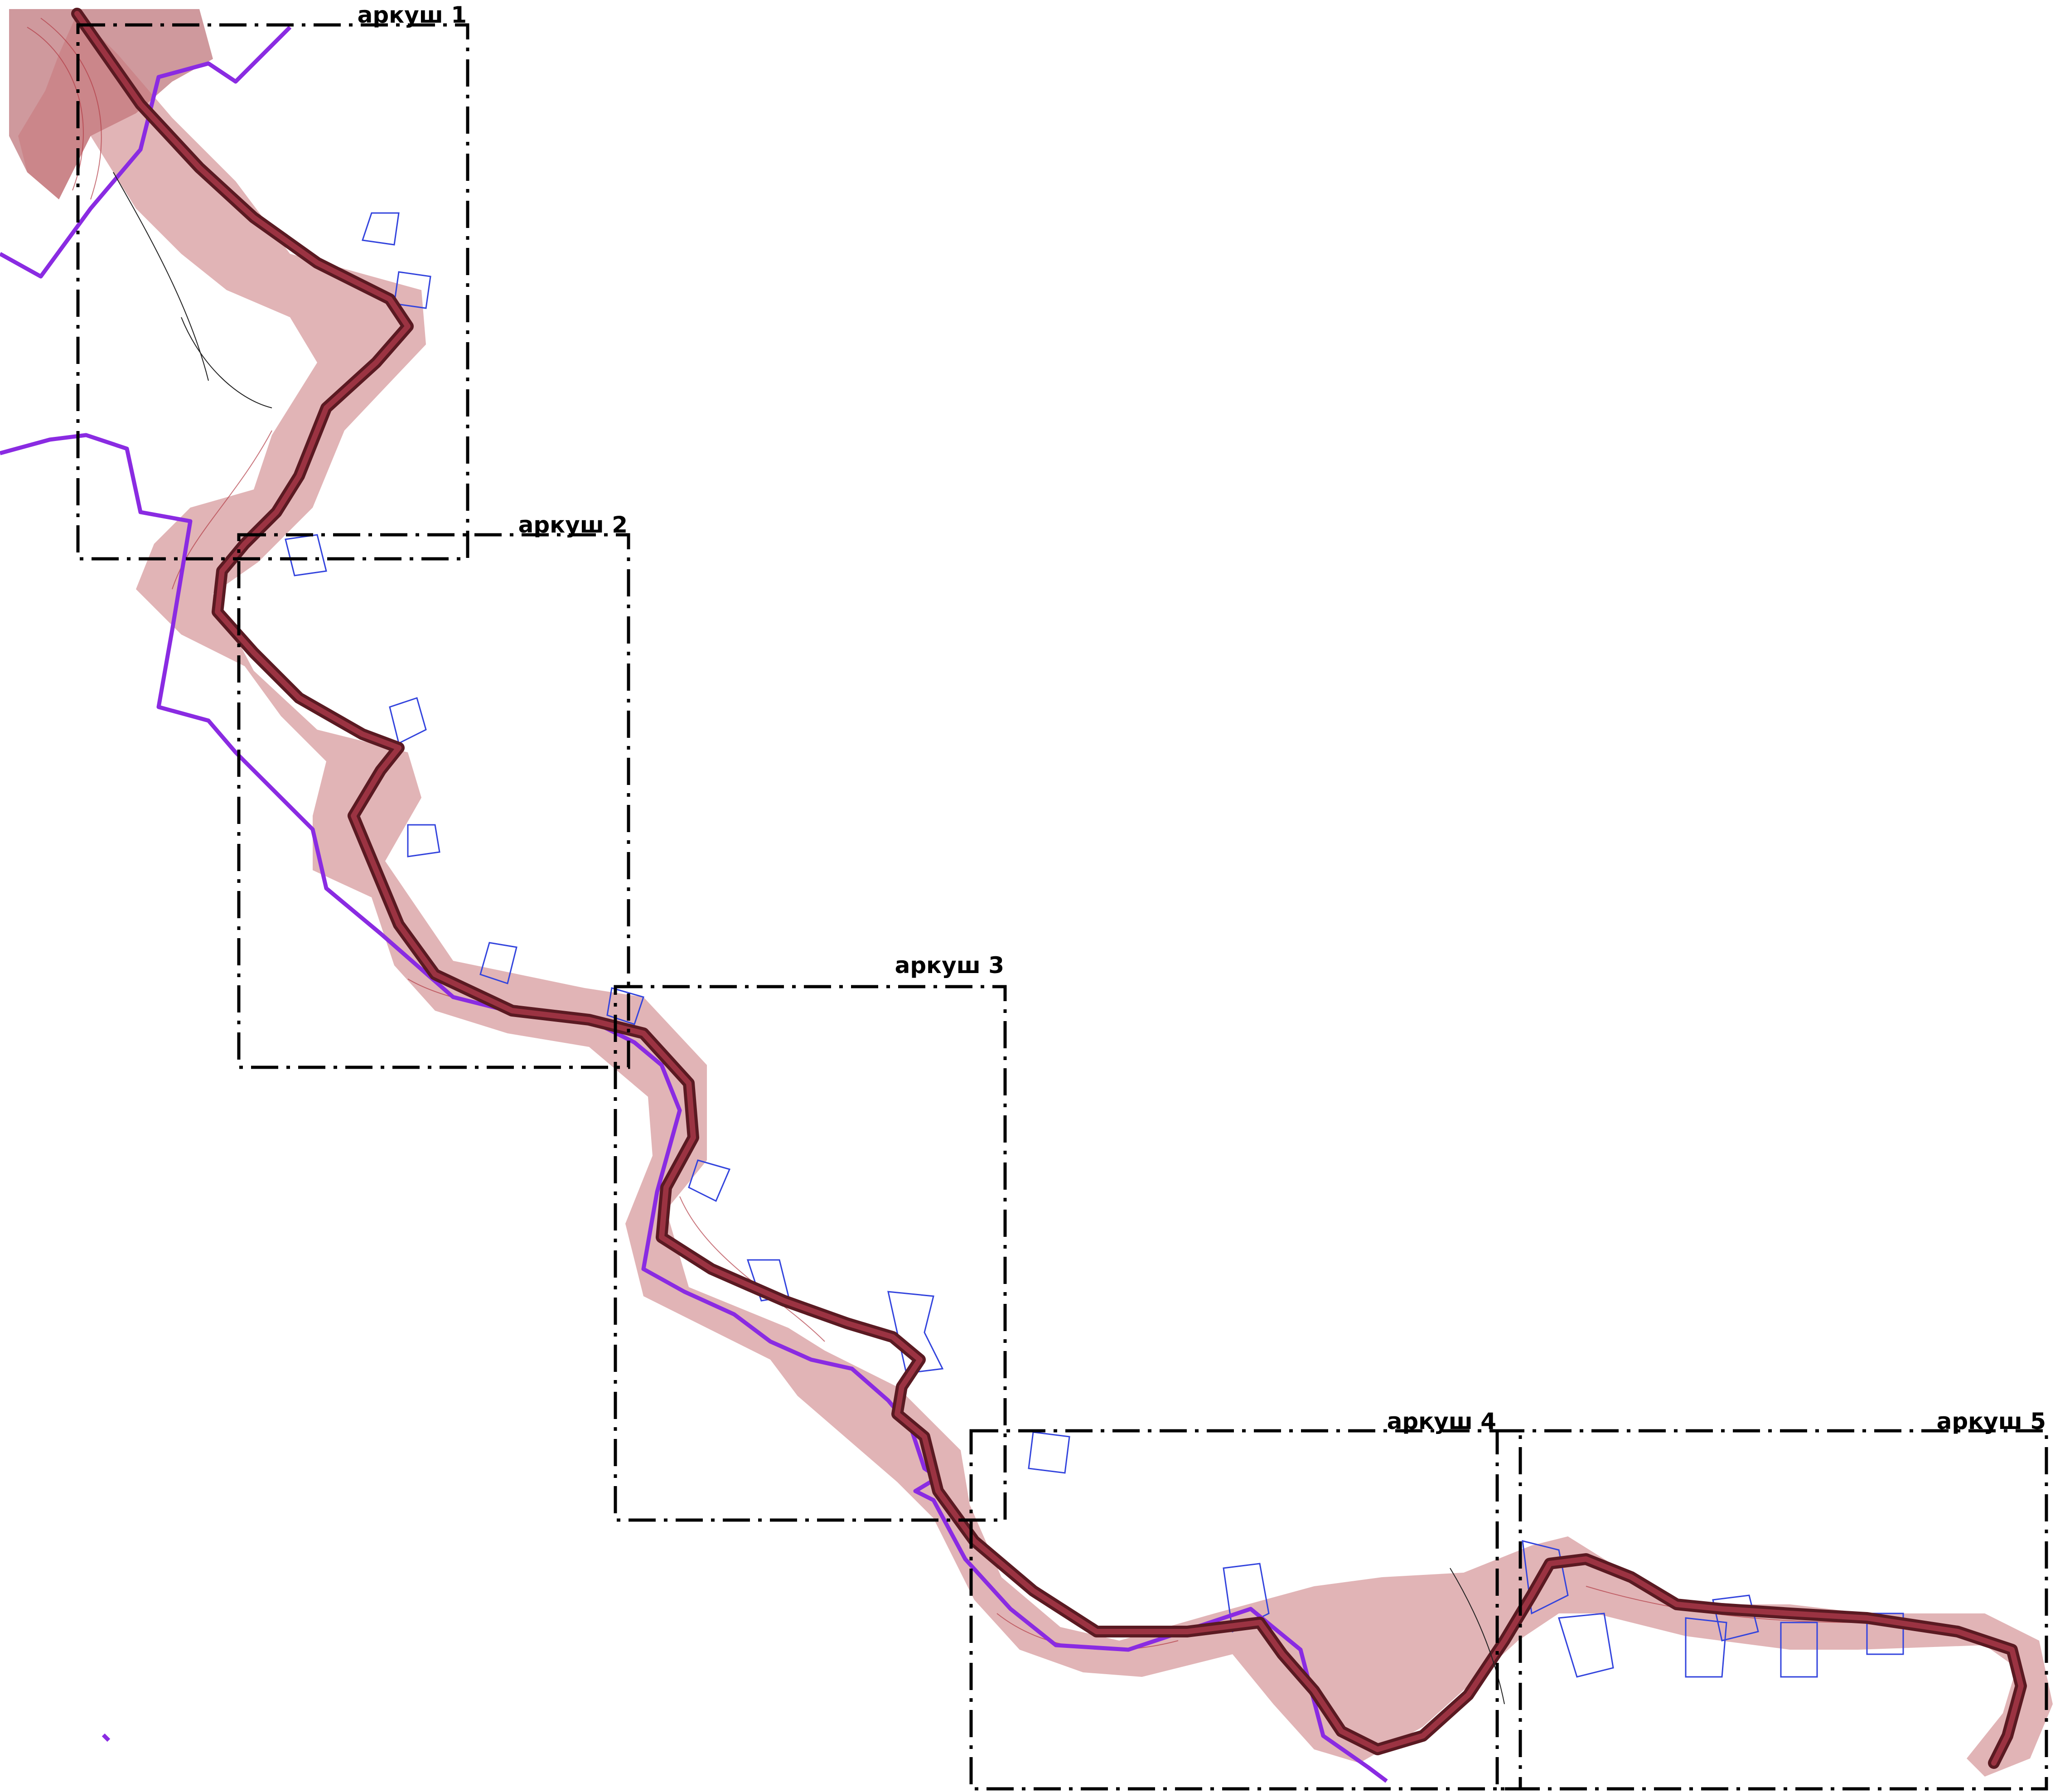 The image size is (2060, 1792). What do you see at coordinates (1441, 1421) in the screenshot?
I see `sheet-label-4: аркуш 4` at bounding box center [1441, 1421].